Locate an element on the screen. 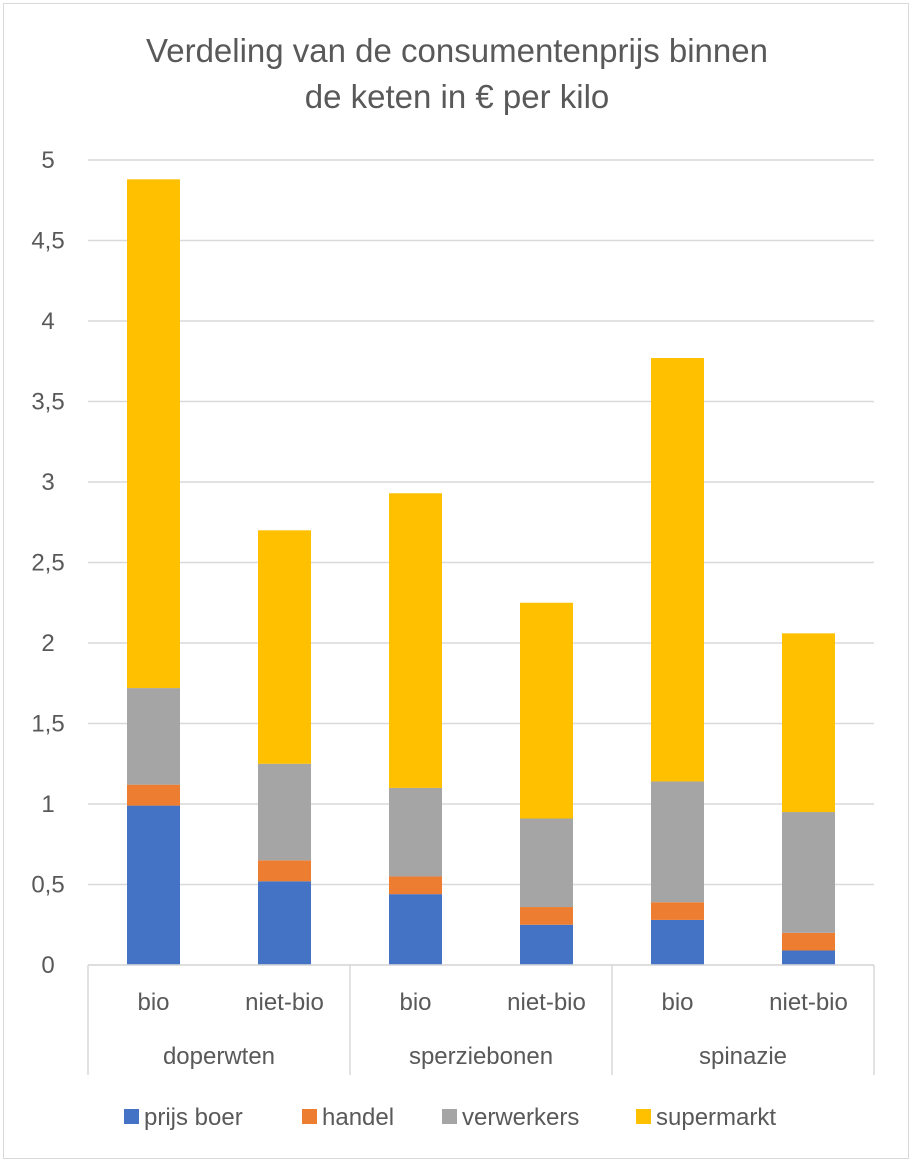 The height and width of the screenshot is (1164, 914). y-tick-label: 4 is located at coordinates (47, 321).